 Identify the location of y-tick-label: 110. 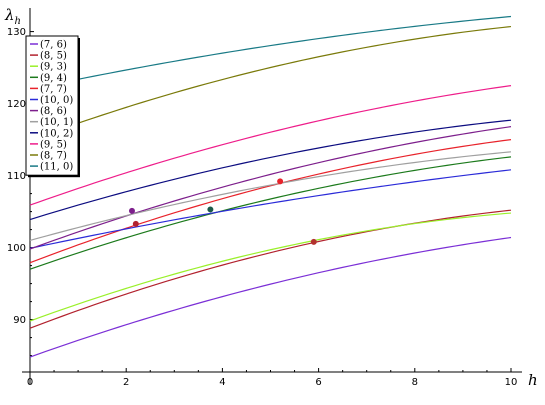
(16, 176).